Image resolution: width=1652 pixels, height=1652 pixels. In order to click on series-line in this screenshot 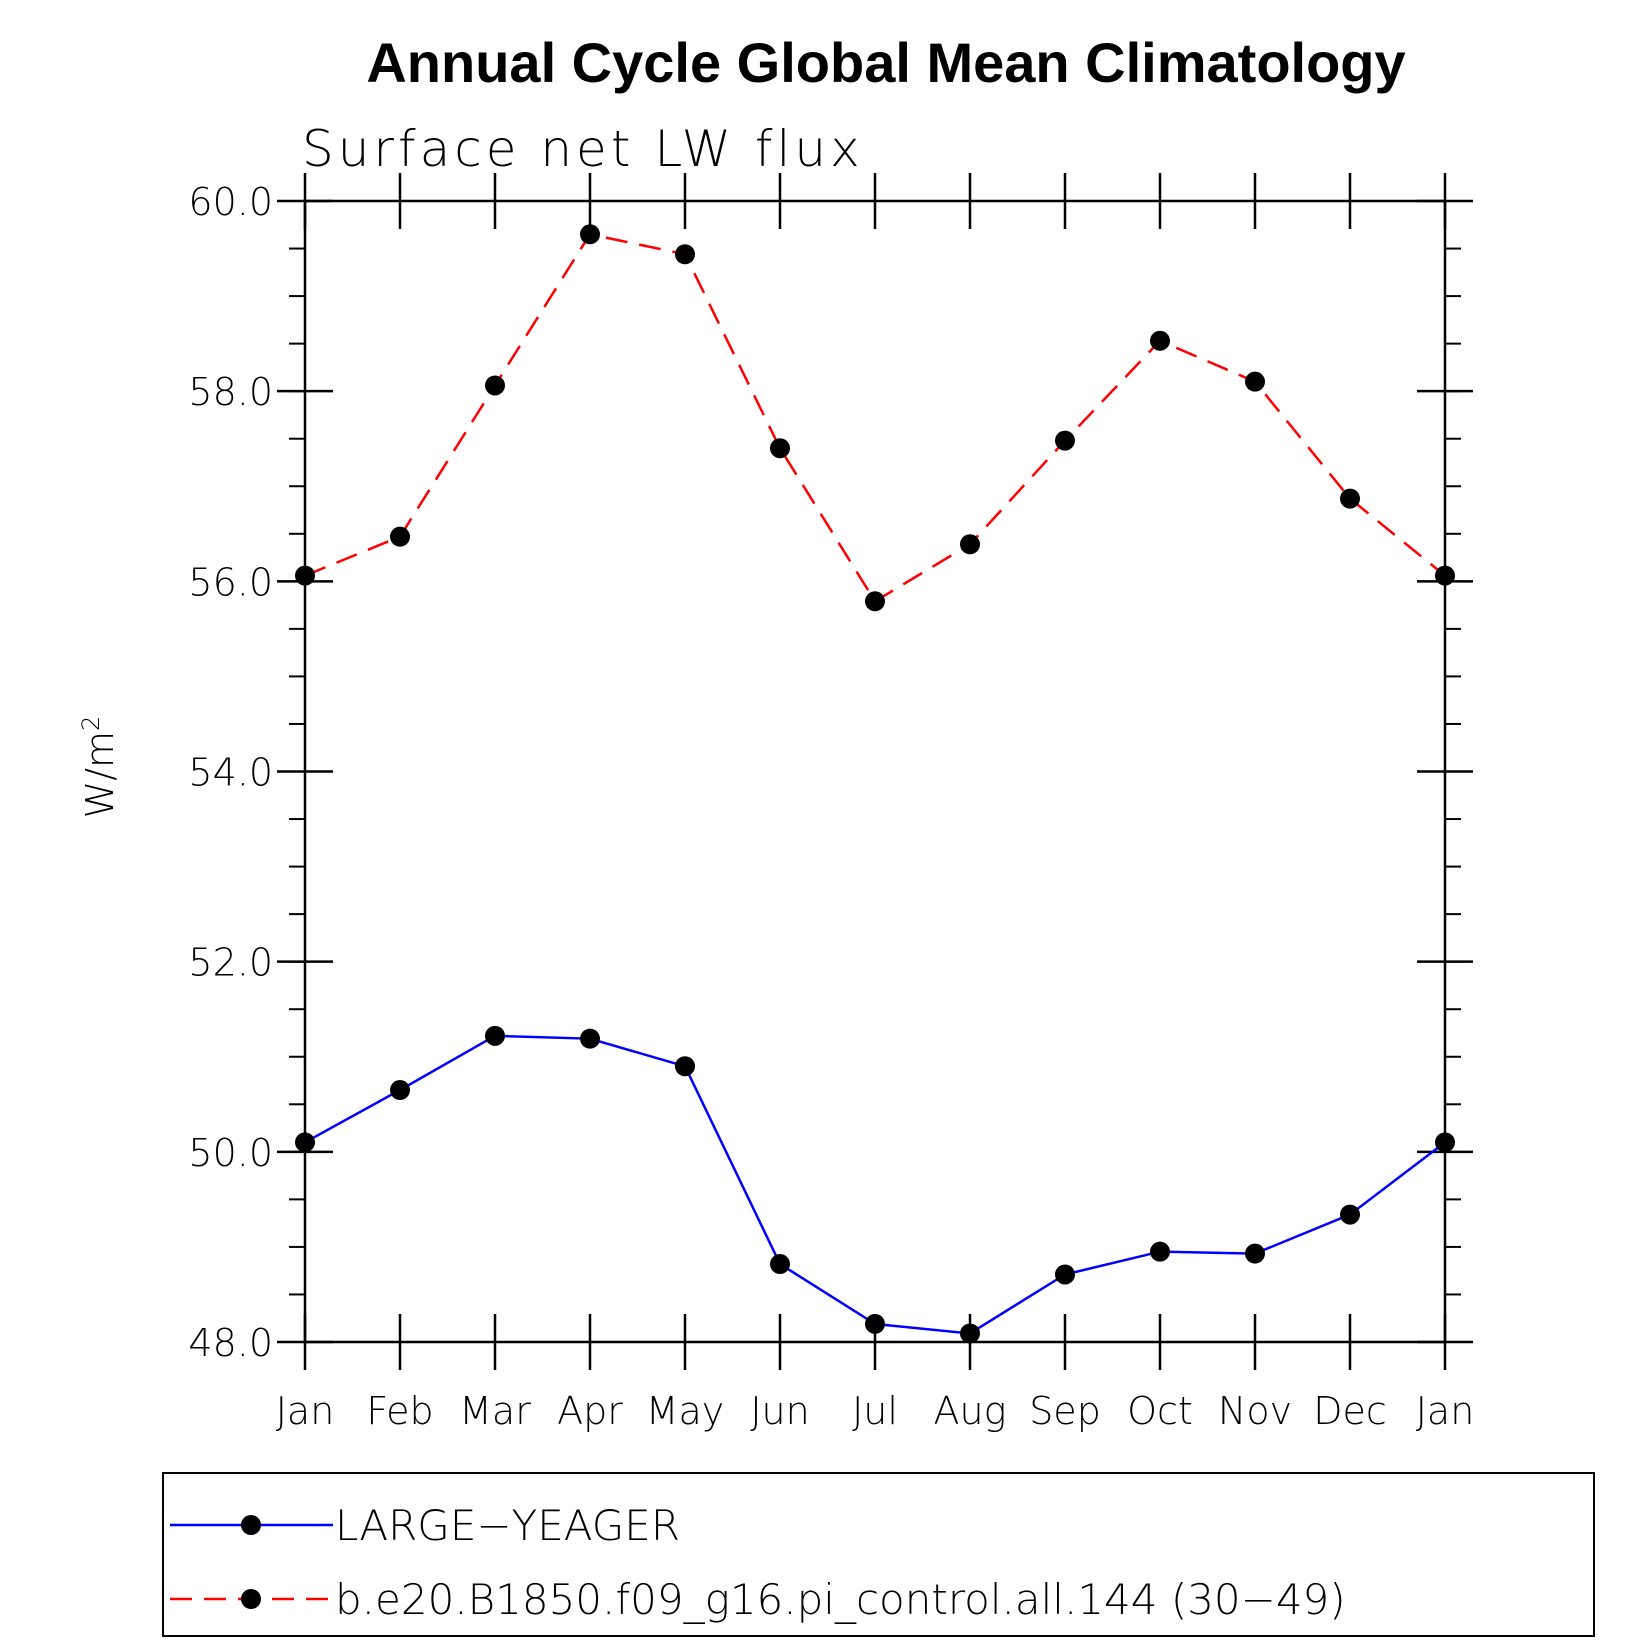, I will do `click(875, 1184)`.